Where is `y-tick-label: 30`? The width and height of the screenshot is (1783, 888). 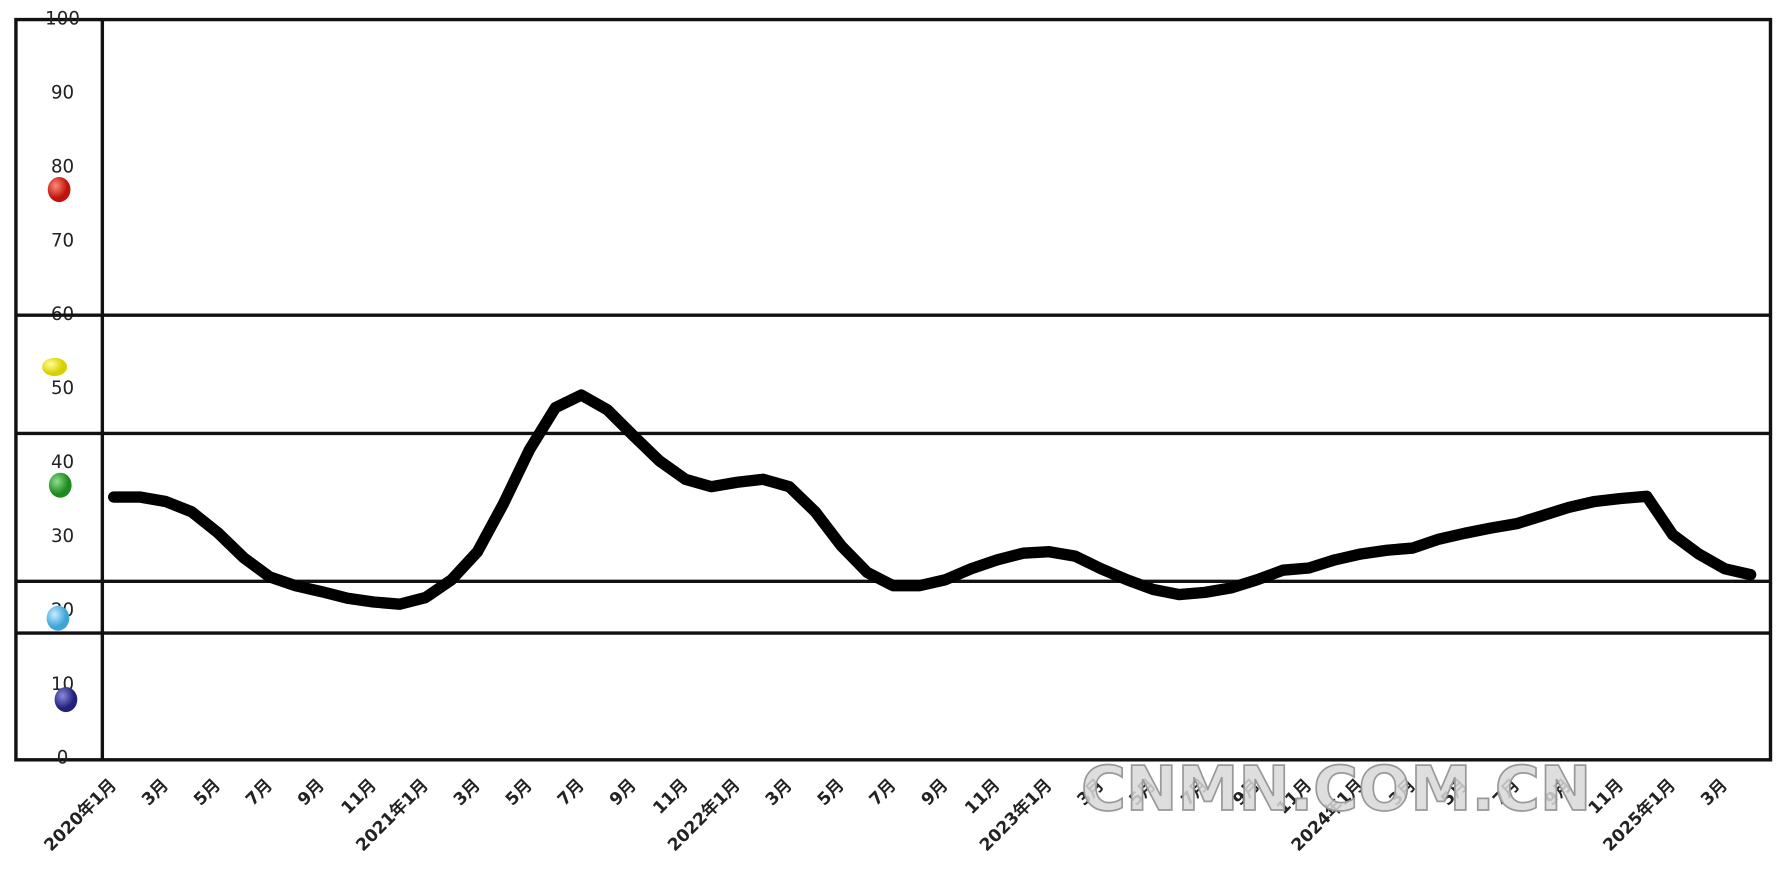 y-tick-label: 30 is located at coordinates (62, 536).